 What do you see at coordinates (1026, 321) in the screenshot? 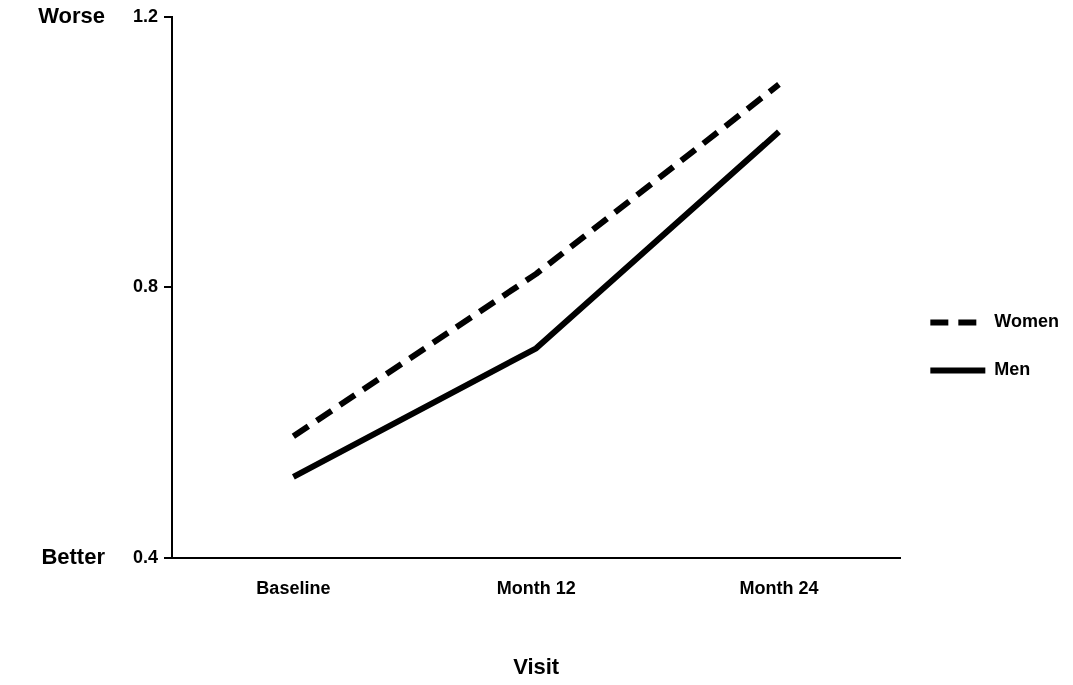
I see `legend-label: Women` at bounding box center [1026, 321].